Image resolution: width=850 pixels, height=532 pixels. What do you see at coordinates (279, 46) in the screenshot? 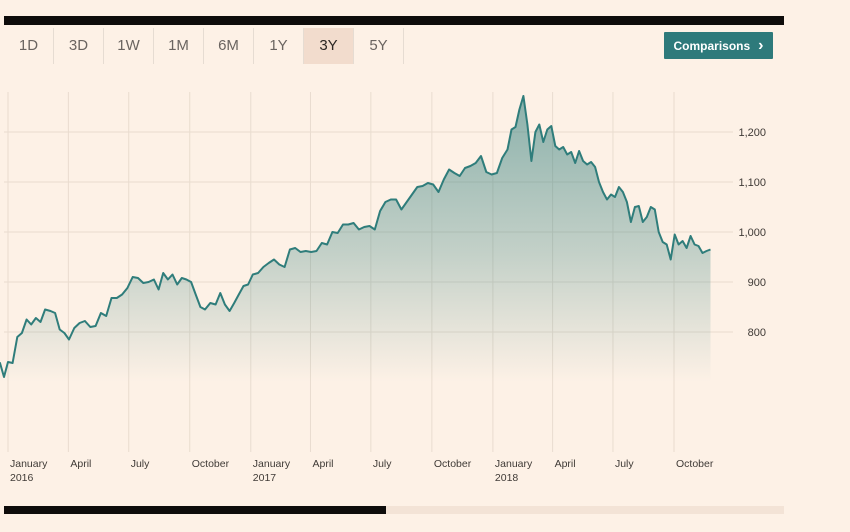
I see `range-button-1y: 1Y` at bounding box center [279, 46].